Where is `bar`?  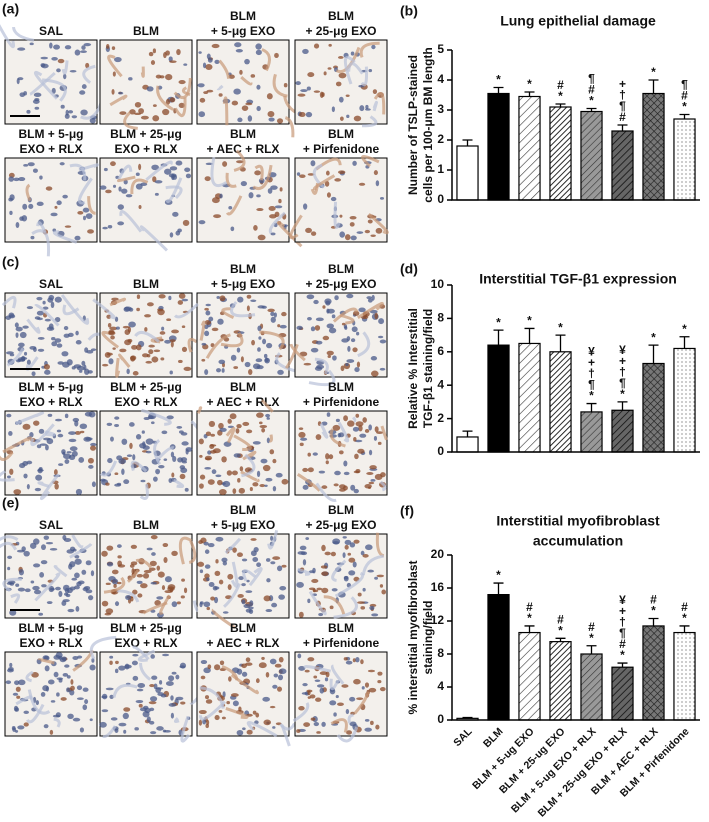 bar is located at coordinates (591, 432).